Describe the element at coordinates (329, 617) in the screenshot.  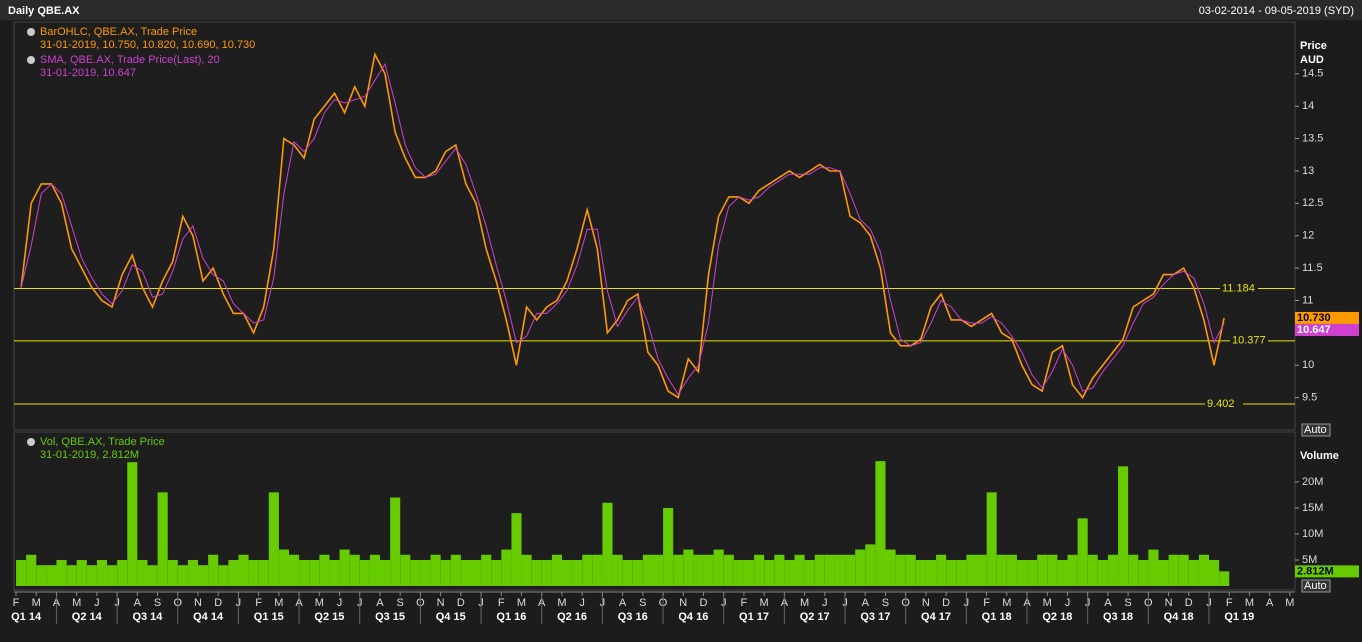
I see `quarter-label: Q2 15` at that location.